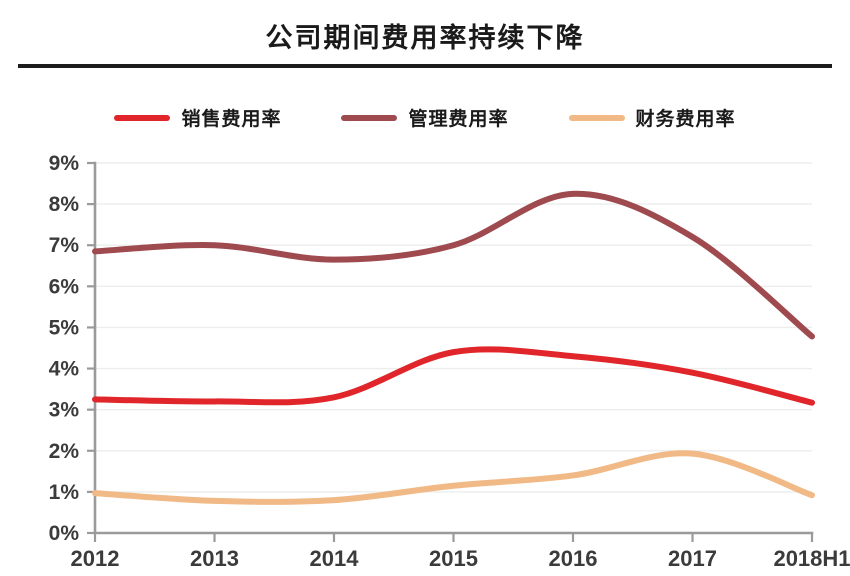 The width and height of the screenshot is (850, 576). What do you see at coordinates (64, 451) in the screenshot?
I see `y-axis-tick-label: 2%` at bounding box center [64, 451].